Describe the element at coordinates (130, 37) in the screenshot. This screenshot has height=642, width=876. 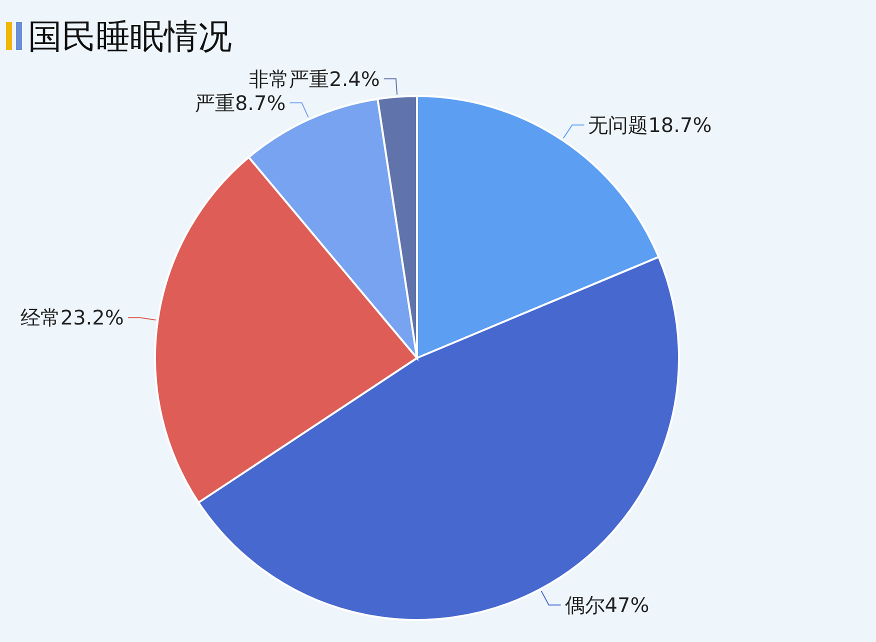
I see `chart-title: 国民睡眠情况` at that location.